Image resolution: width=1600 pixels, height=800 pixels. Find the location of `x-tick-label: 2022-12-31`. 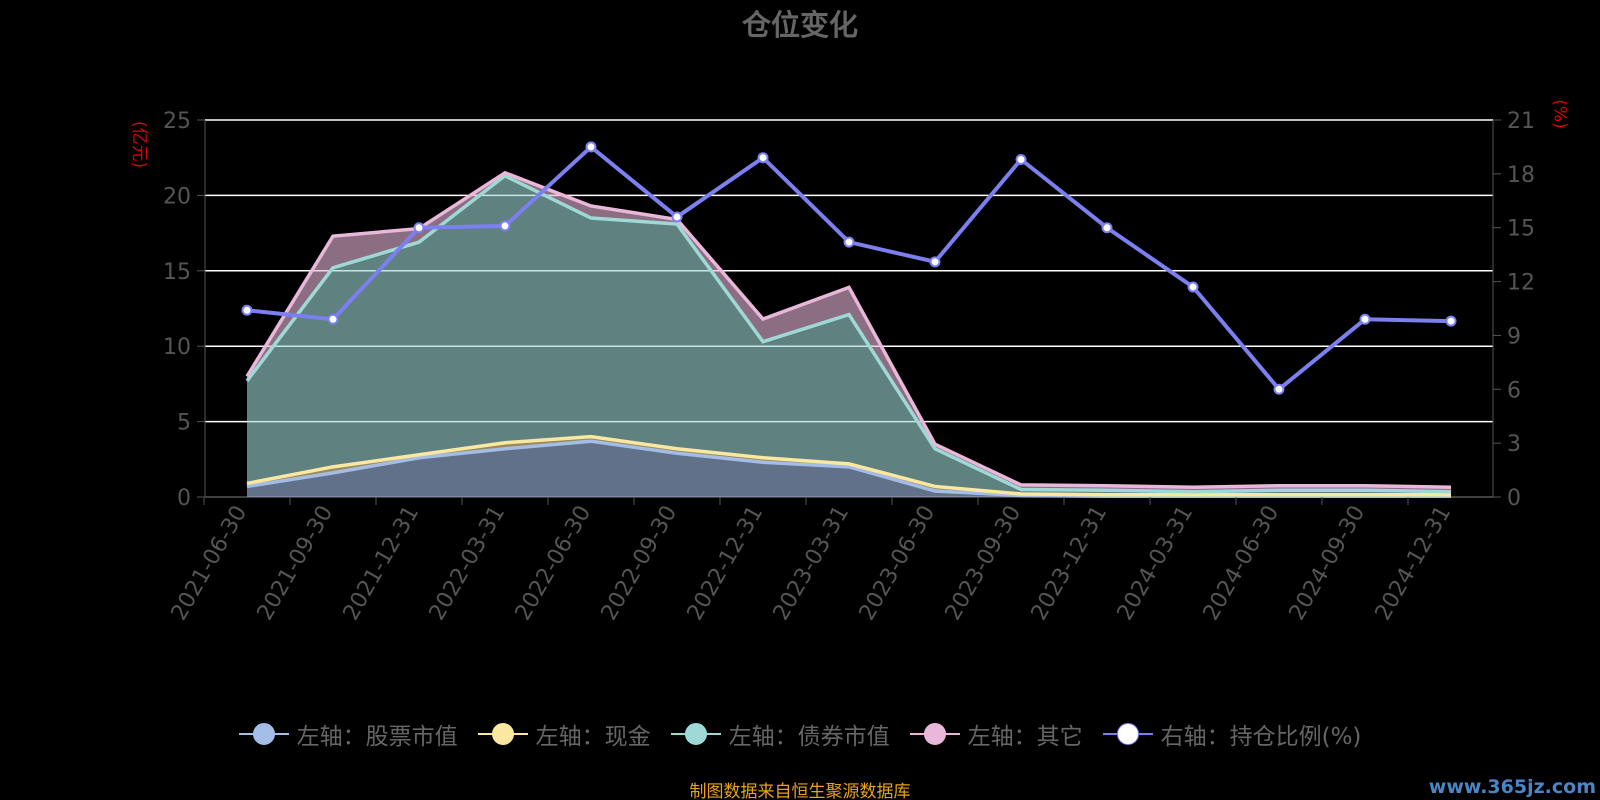

x-tick-label: 2022-12-31 is located at coordinates (726, 563).